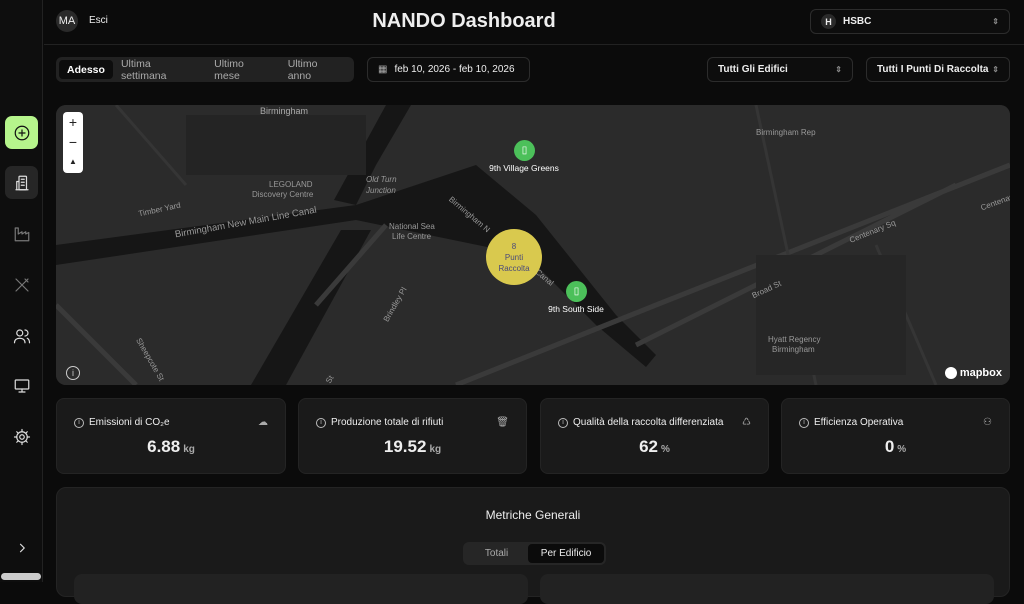 This screenshot has width=1024, height=604. Describe the element at coordinates (746, 422) in the screenshot. I see `recycle-icon: ♺` at that location.